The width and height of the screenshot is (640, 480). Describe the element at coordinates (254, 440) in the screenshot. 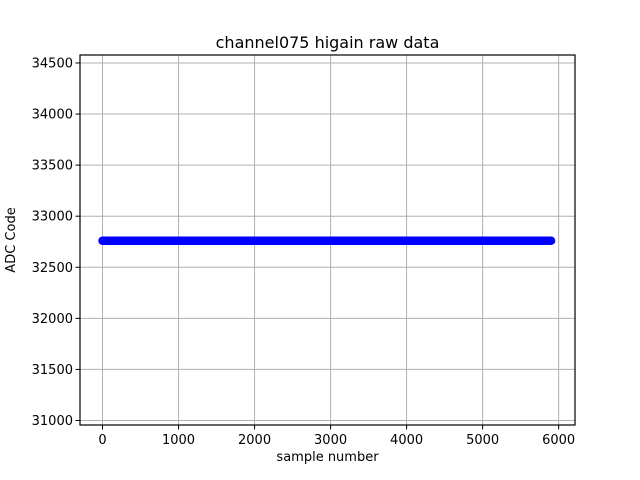

I see `x-tick-label: 2000` at that location.